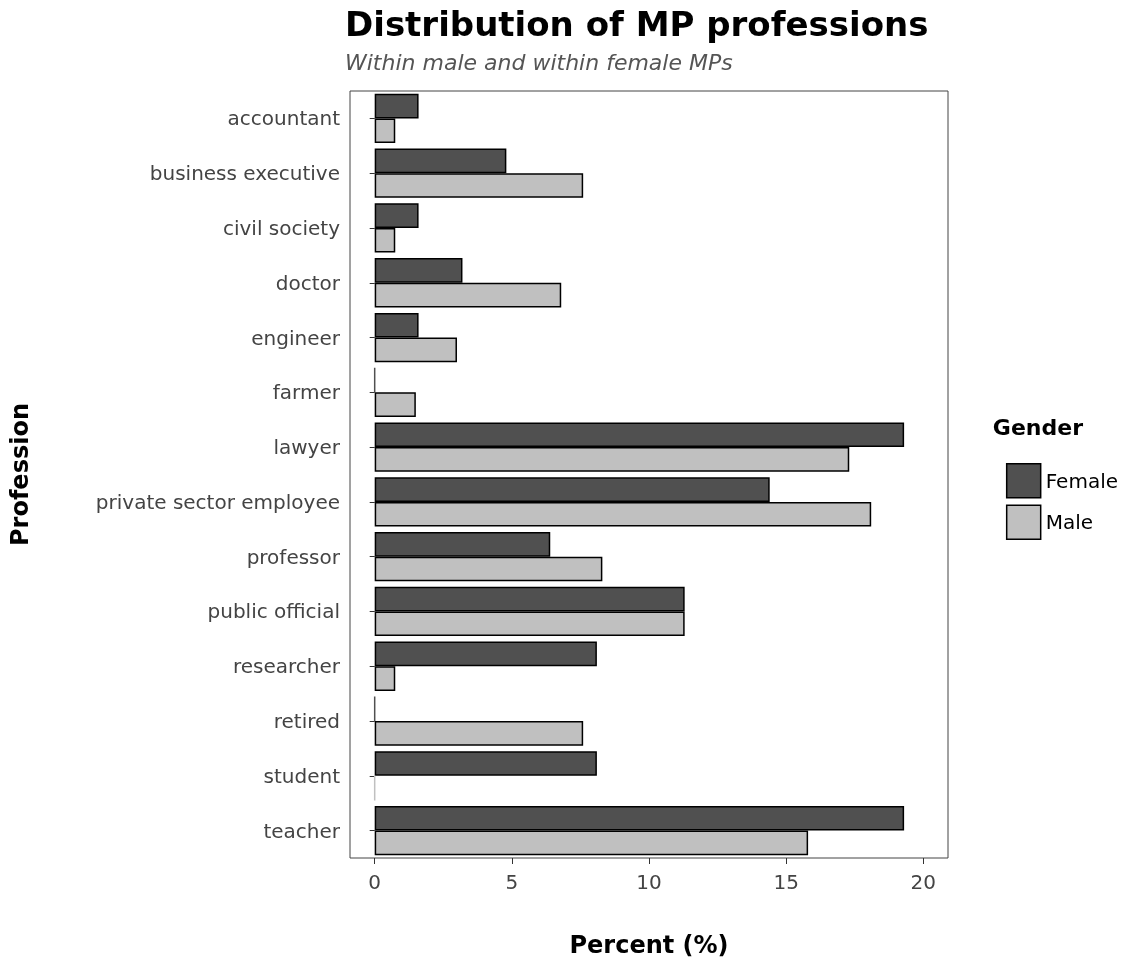 The width and height of the screenshot is (1131, 972). Describe the element at coordinates (649, 882) in the screenshot. I see `x-tick-label: 10` at that location.